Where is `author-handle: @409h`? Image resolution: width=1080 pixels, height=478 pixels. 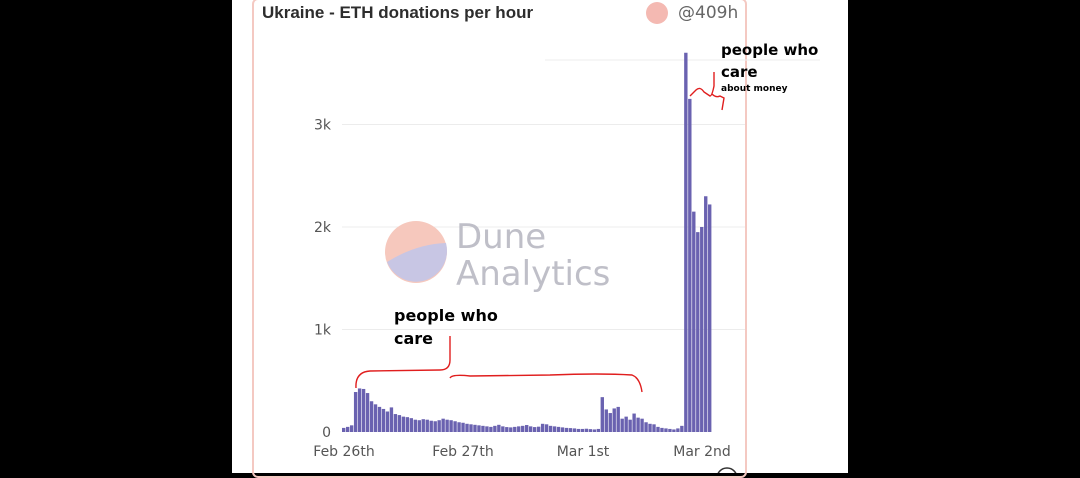
author-handle: @409h is located at coordinates (708, 13).